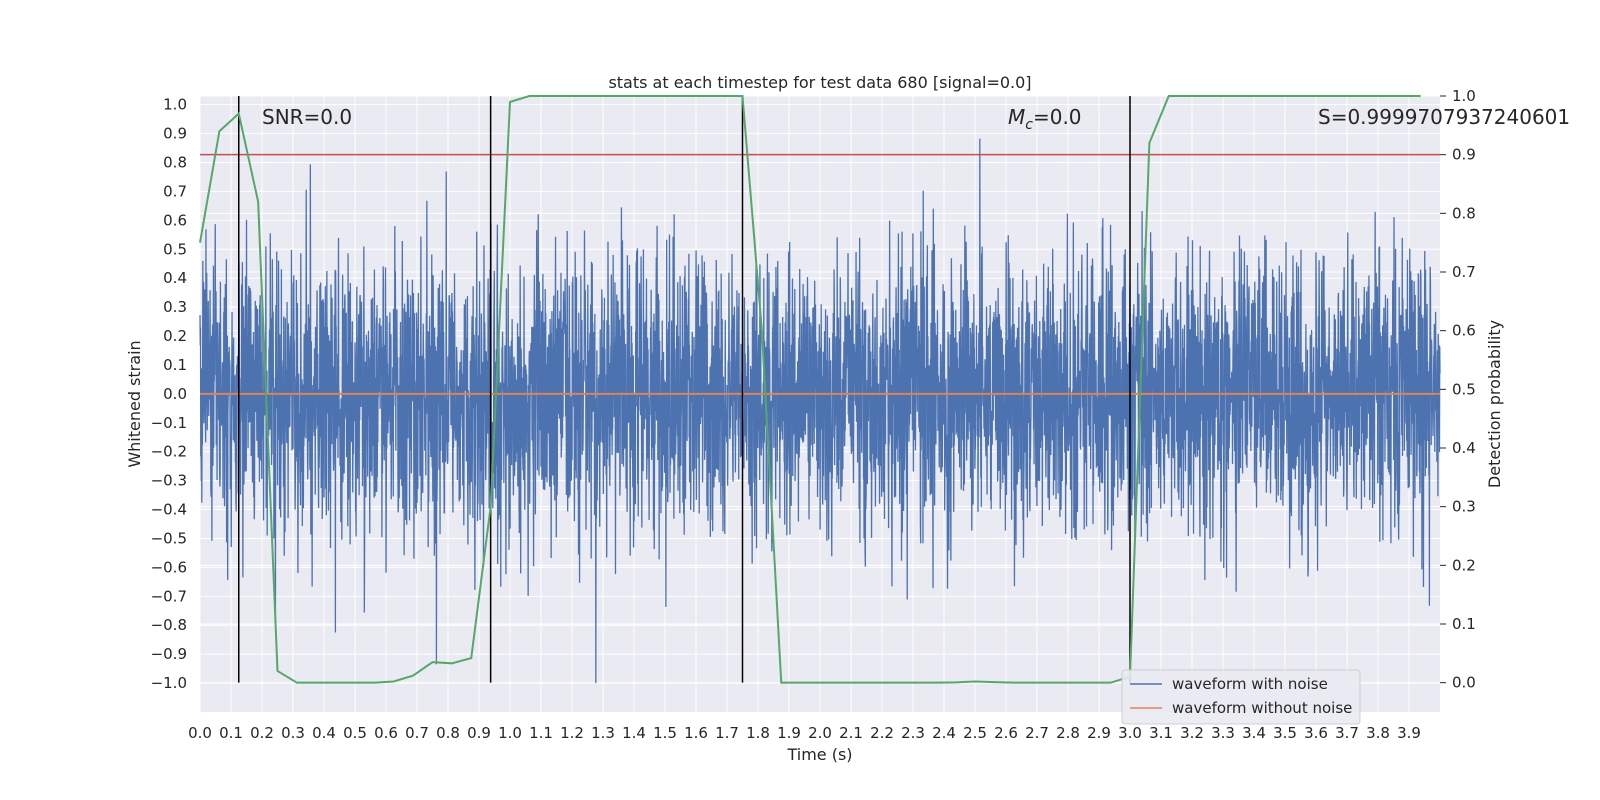 The height and width of the screenshot is (800, 1600). Describe the element at coordinates (789, 733) in the screenshot. I see `x-tick-label: 1.9` at that location.